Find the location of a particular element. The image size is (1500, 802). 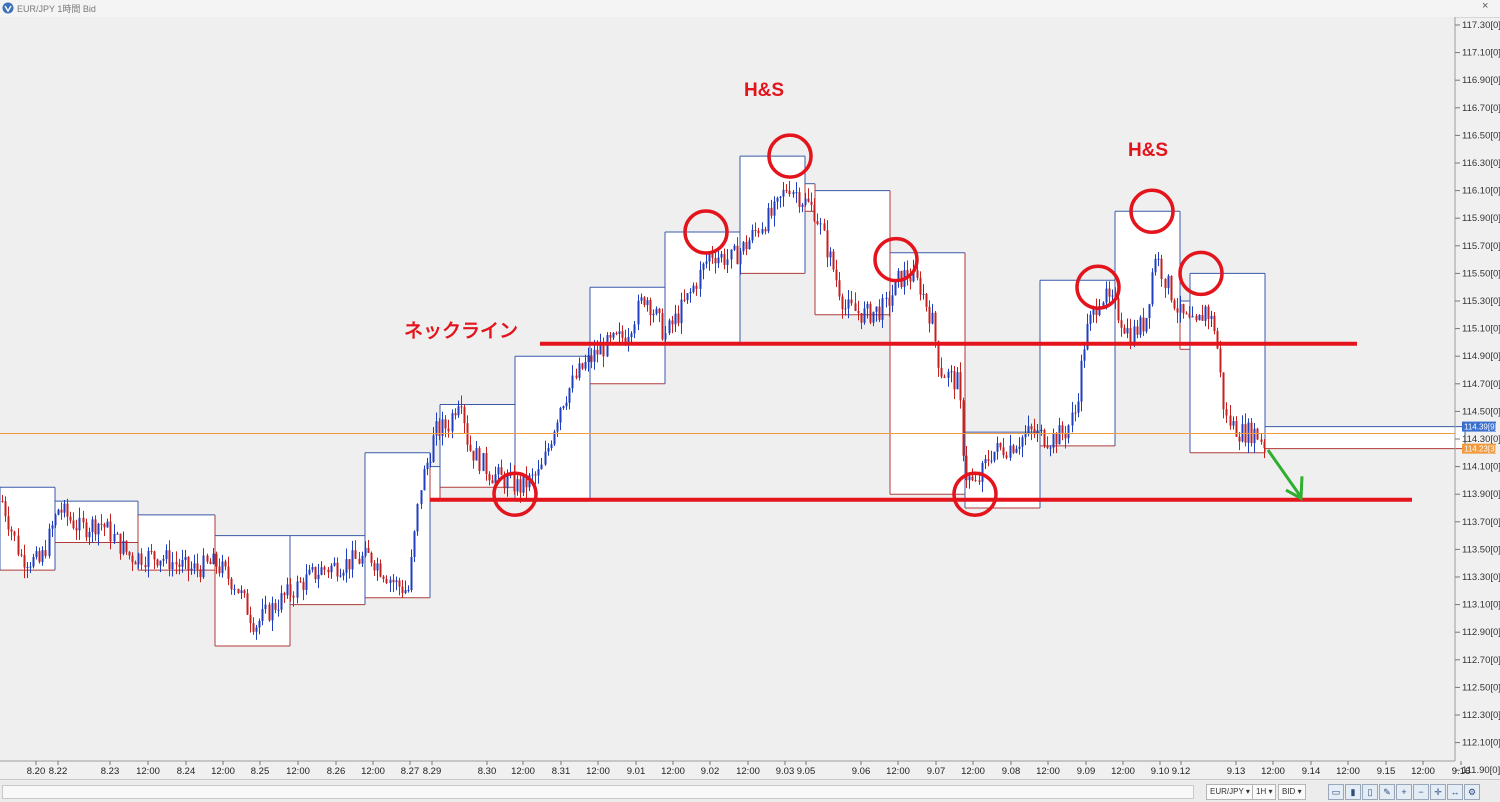

hs-label-right: H&S is located at coordinates (1148, 150).